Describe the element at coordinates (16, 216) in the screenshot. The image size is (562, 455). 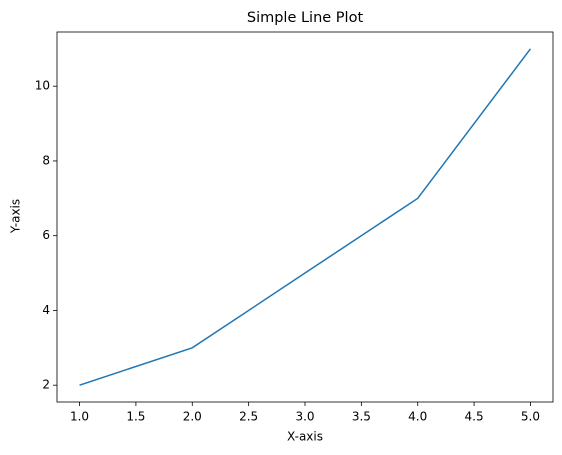
I see `y-axis-label: Y-axis` at that location.